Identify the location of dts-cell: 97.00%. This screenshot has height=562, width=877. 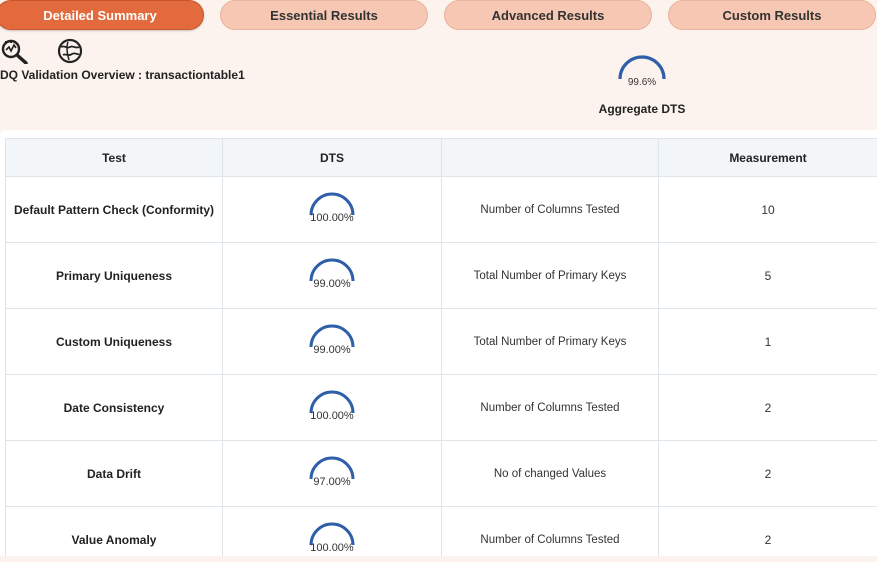
(332, 473).